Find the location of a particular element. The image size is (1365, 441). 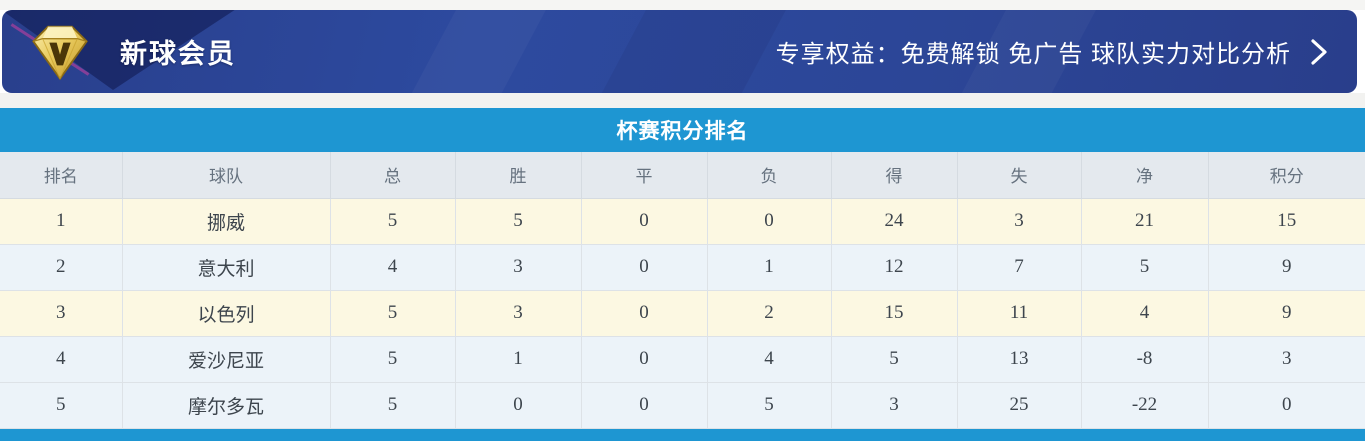

rank-cell: 4 is located at coordinates (61, 359).